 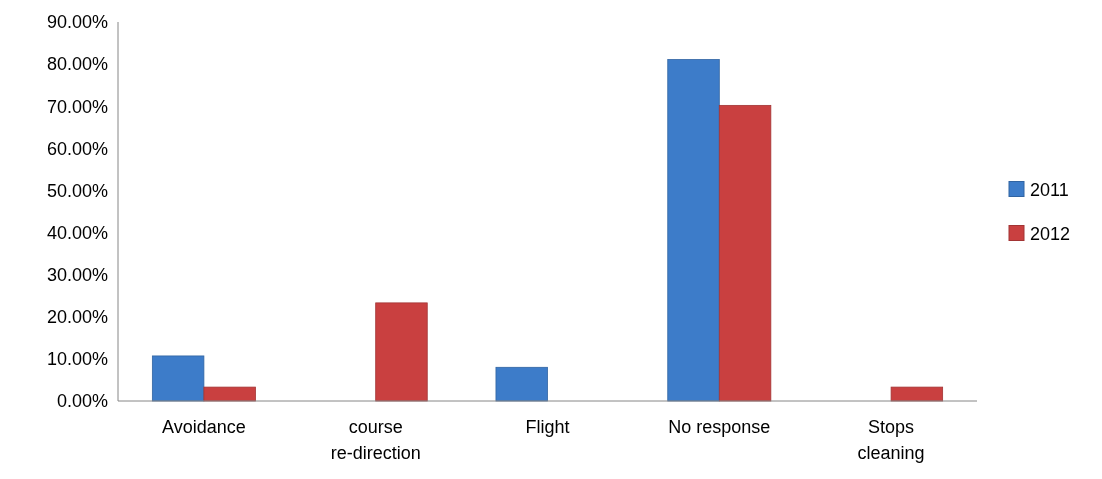 I want to click on y-tick-label: 40.00%, so click(x=77, y=232).